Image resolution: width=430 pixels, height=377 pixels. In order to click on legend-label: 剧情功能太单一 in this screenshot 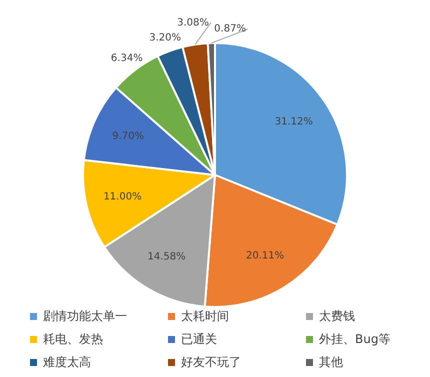, I will do `click(85, 316)`.